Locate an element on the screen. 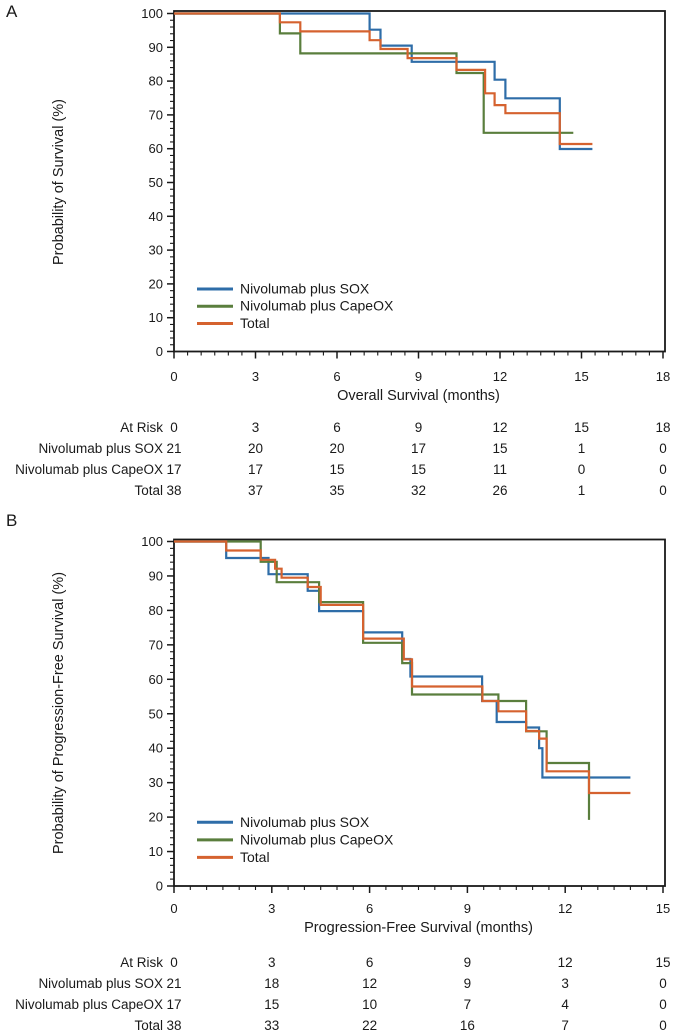  x-axis-title: Progression-Free Survival (months) is located at coordinates (418, 928).